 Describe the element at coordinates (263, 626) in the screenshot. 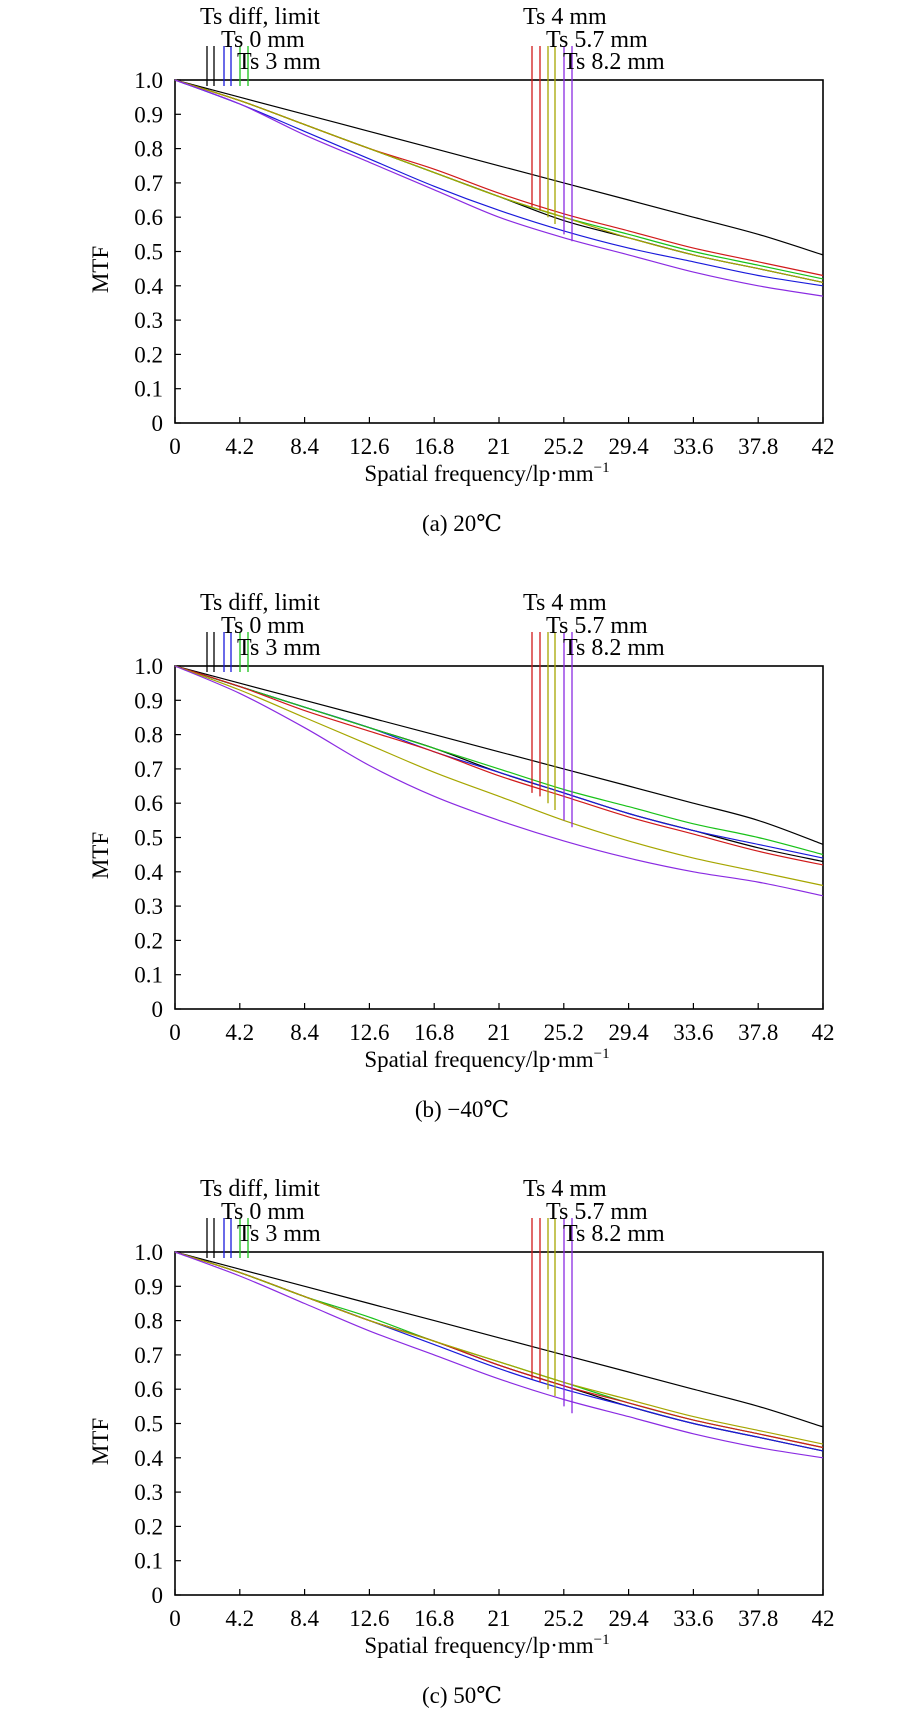

I see `legend-label-left: Ts 0 mm` at that location.